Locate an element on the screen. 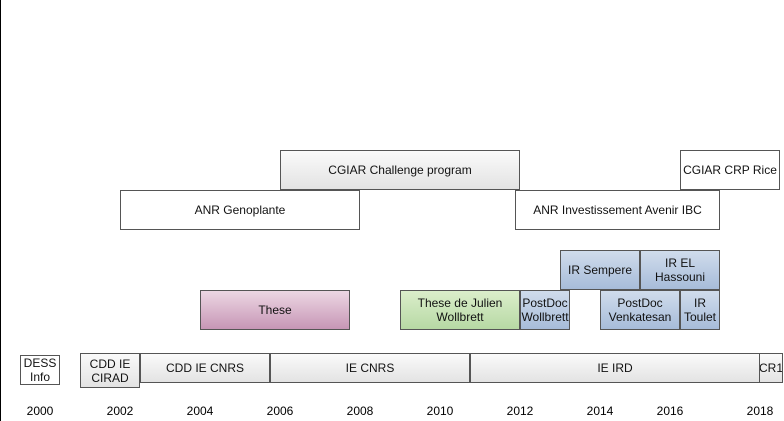  timeline-bar-cgiar-challenge: CGIAR Challenge program is located at coordinates (400, 170).